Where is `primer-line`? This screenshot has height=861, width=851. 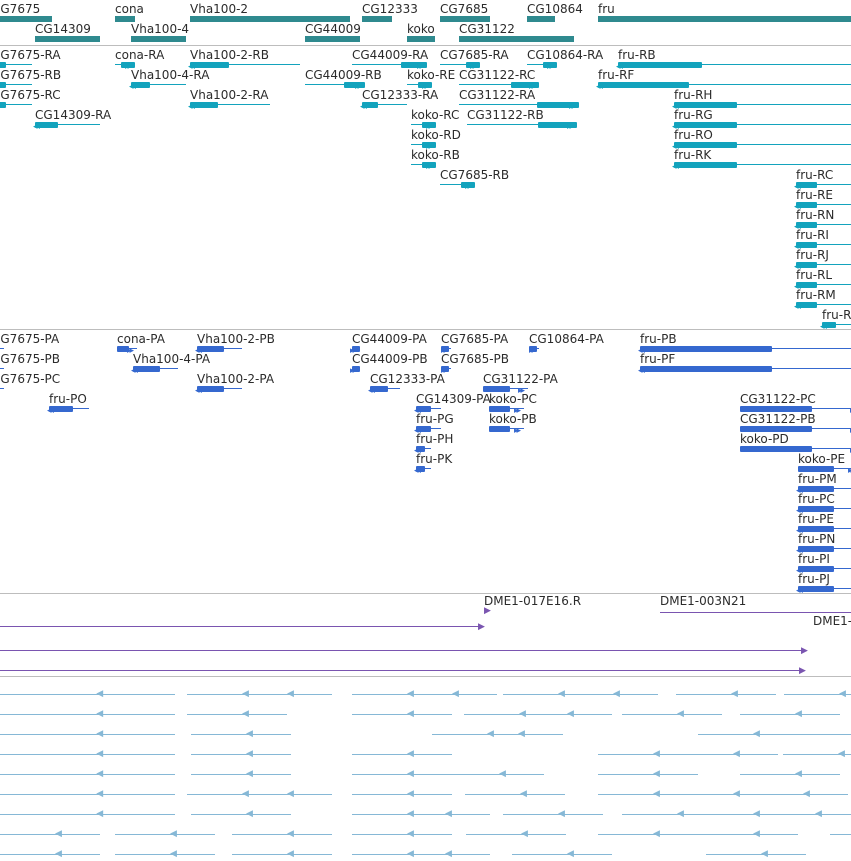 primer-line is located at coordinates (241, 626).